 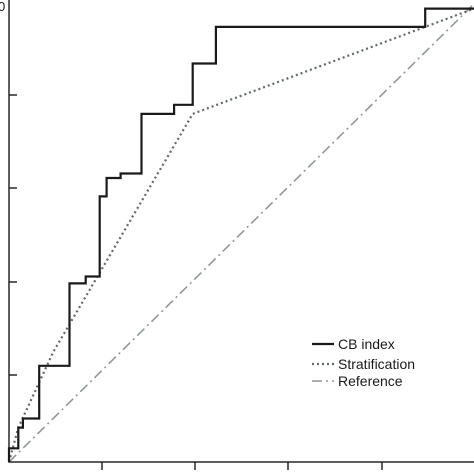 I want to click on legend-reference: Reference, so click(x=357, y=381).